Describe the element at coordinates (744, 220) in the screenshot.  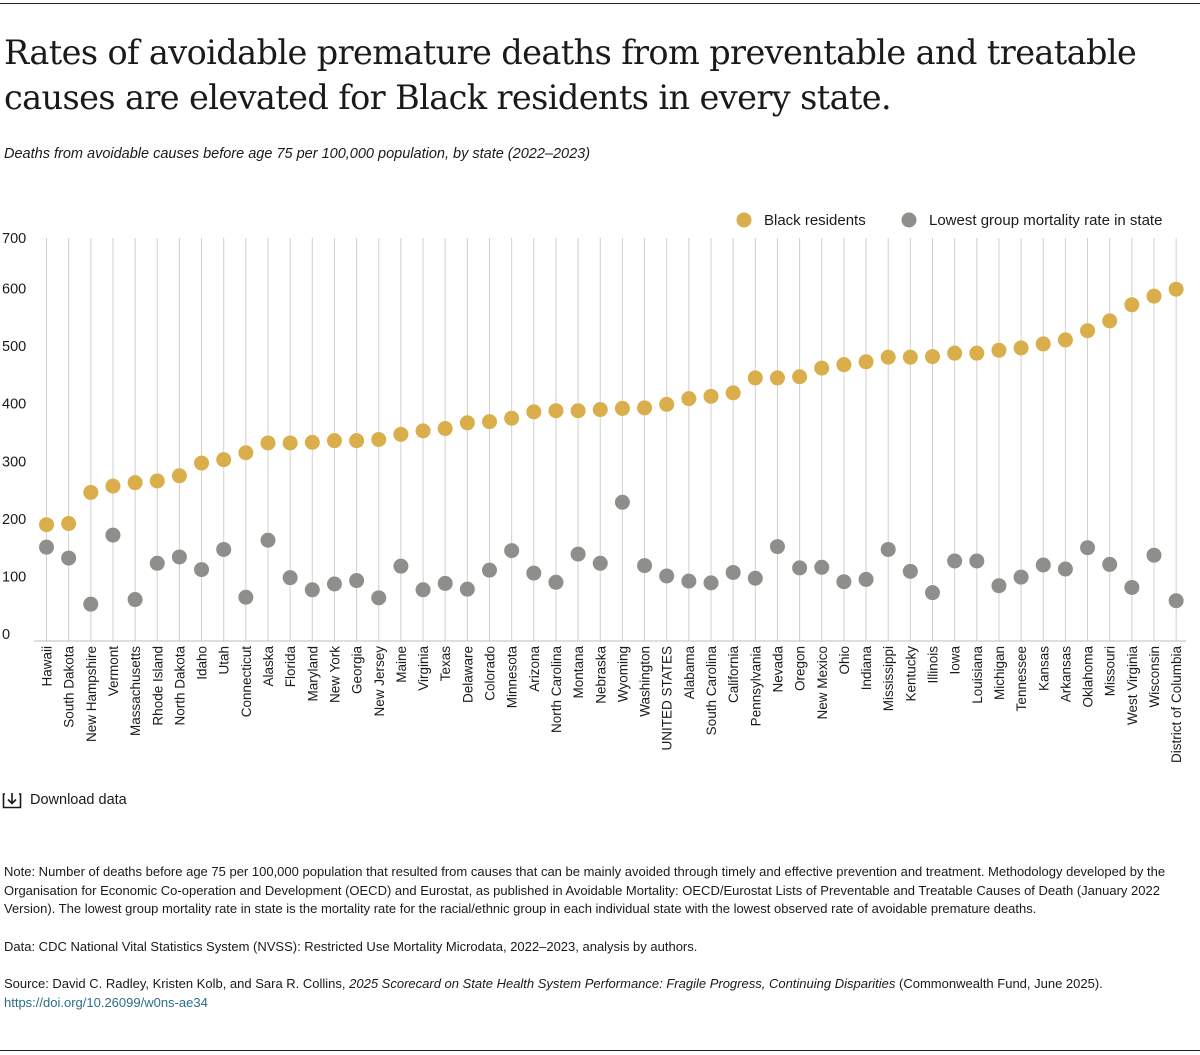
I see `legend-marker-black-residents` at that location.